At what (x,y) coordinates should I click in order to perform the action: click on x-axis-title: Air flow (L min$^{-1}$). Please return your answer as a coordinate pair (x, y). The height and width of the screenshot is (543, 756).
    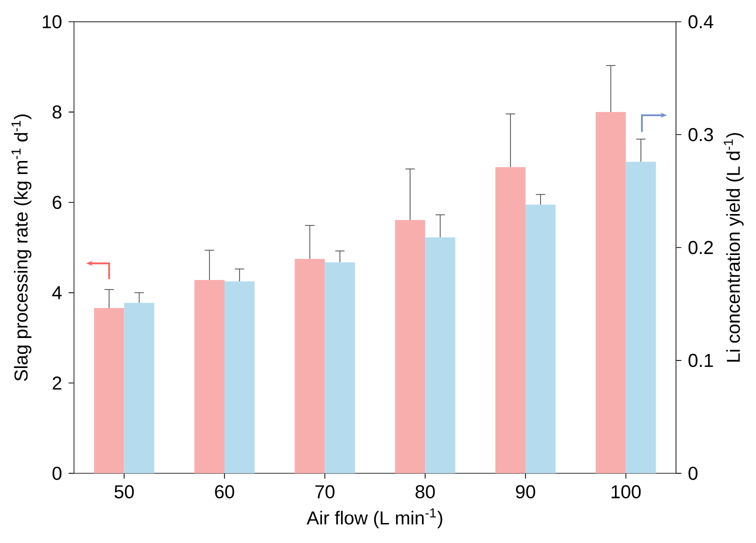
    Looking at the image, I should click on (374, 518).